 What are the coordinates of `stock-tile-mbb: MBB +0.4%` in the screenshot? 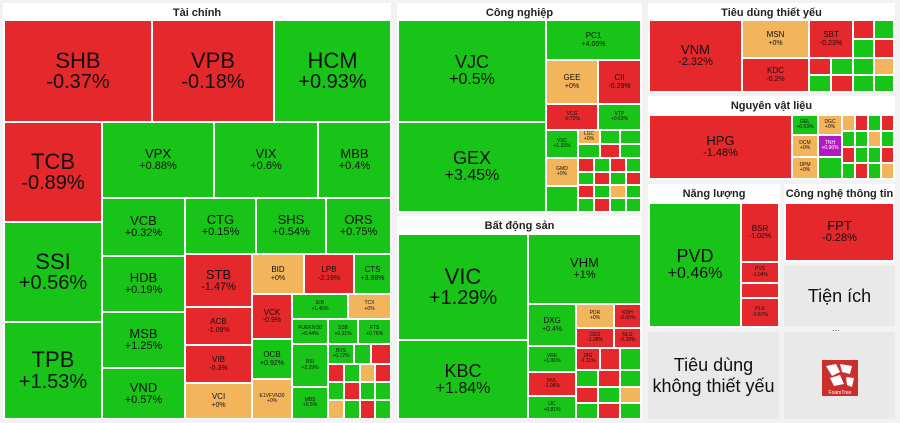 It's located at (354, 160).